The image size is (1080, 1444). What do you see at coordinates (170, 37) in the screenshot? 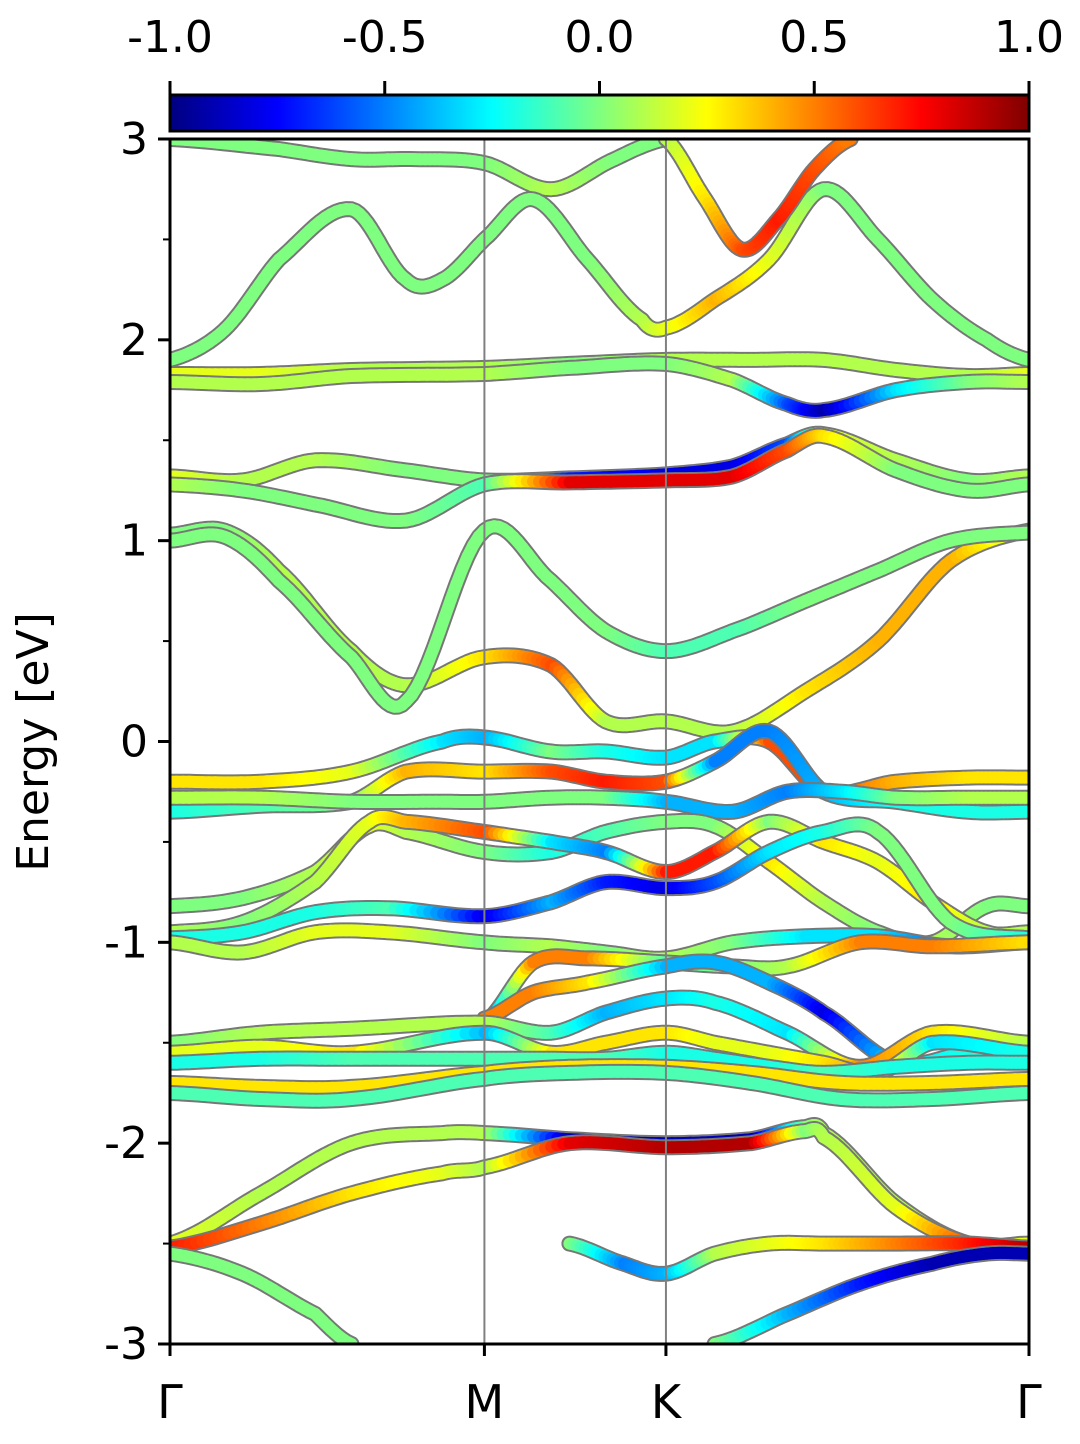
I see `colorbar-tick-label: -1.0` at bounding box center [170, 37].